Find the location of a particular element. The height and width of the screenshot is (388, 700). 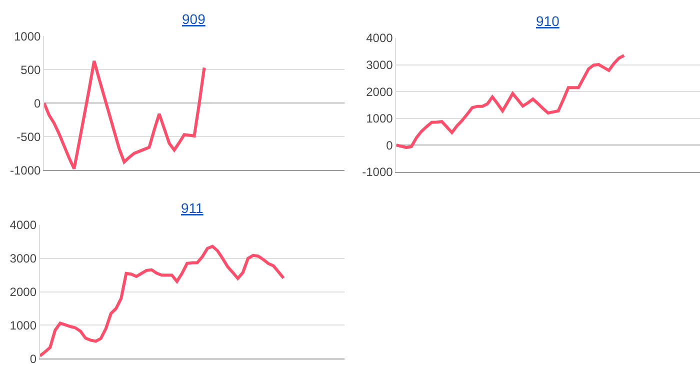

y-tick-label: -500 is located at coordinates (29, 137).